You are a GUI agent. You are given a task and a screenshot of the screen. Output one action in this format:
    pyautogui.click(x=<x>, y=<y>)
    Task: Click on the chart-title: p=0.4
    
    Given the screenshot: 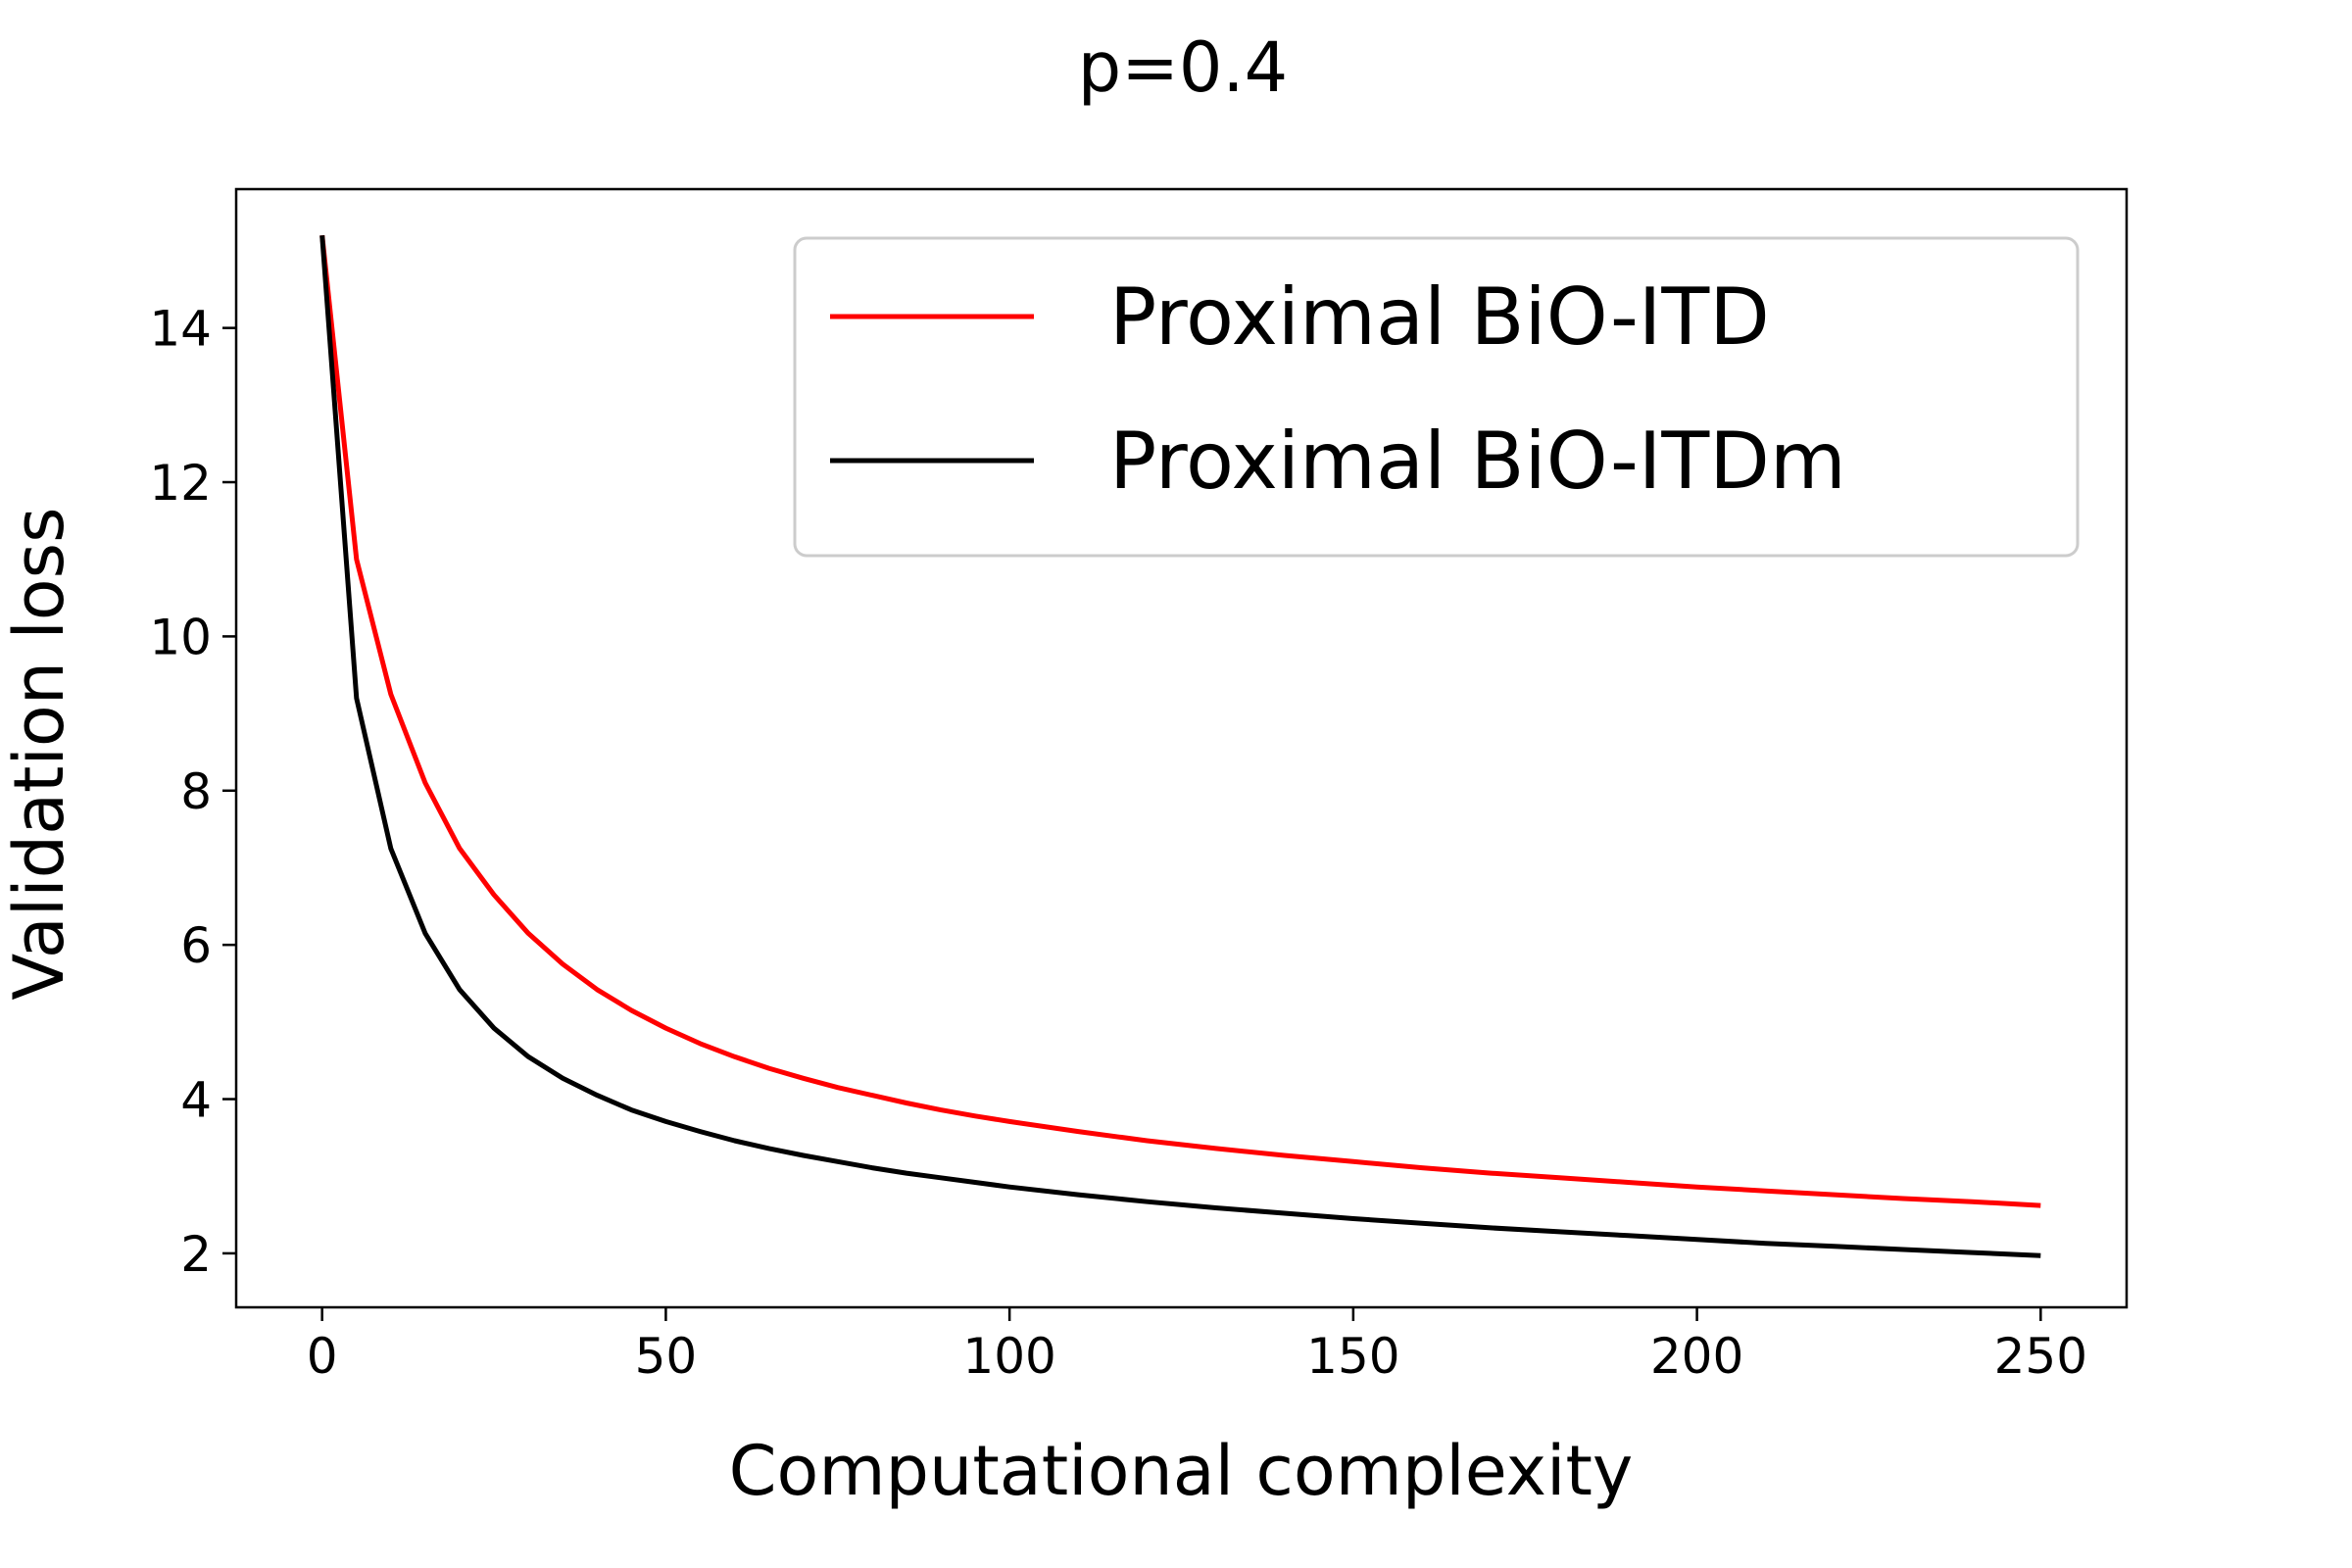 What is the action you would take?
    pyautogui.click(x=1183, y=67)
    